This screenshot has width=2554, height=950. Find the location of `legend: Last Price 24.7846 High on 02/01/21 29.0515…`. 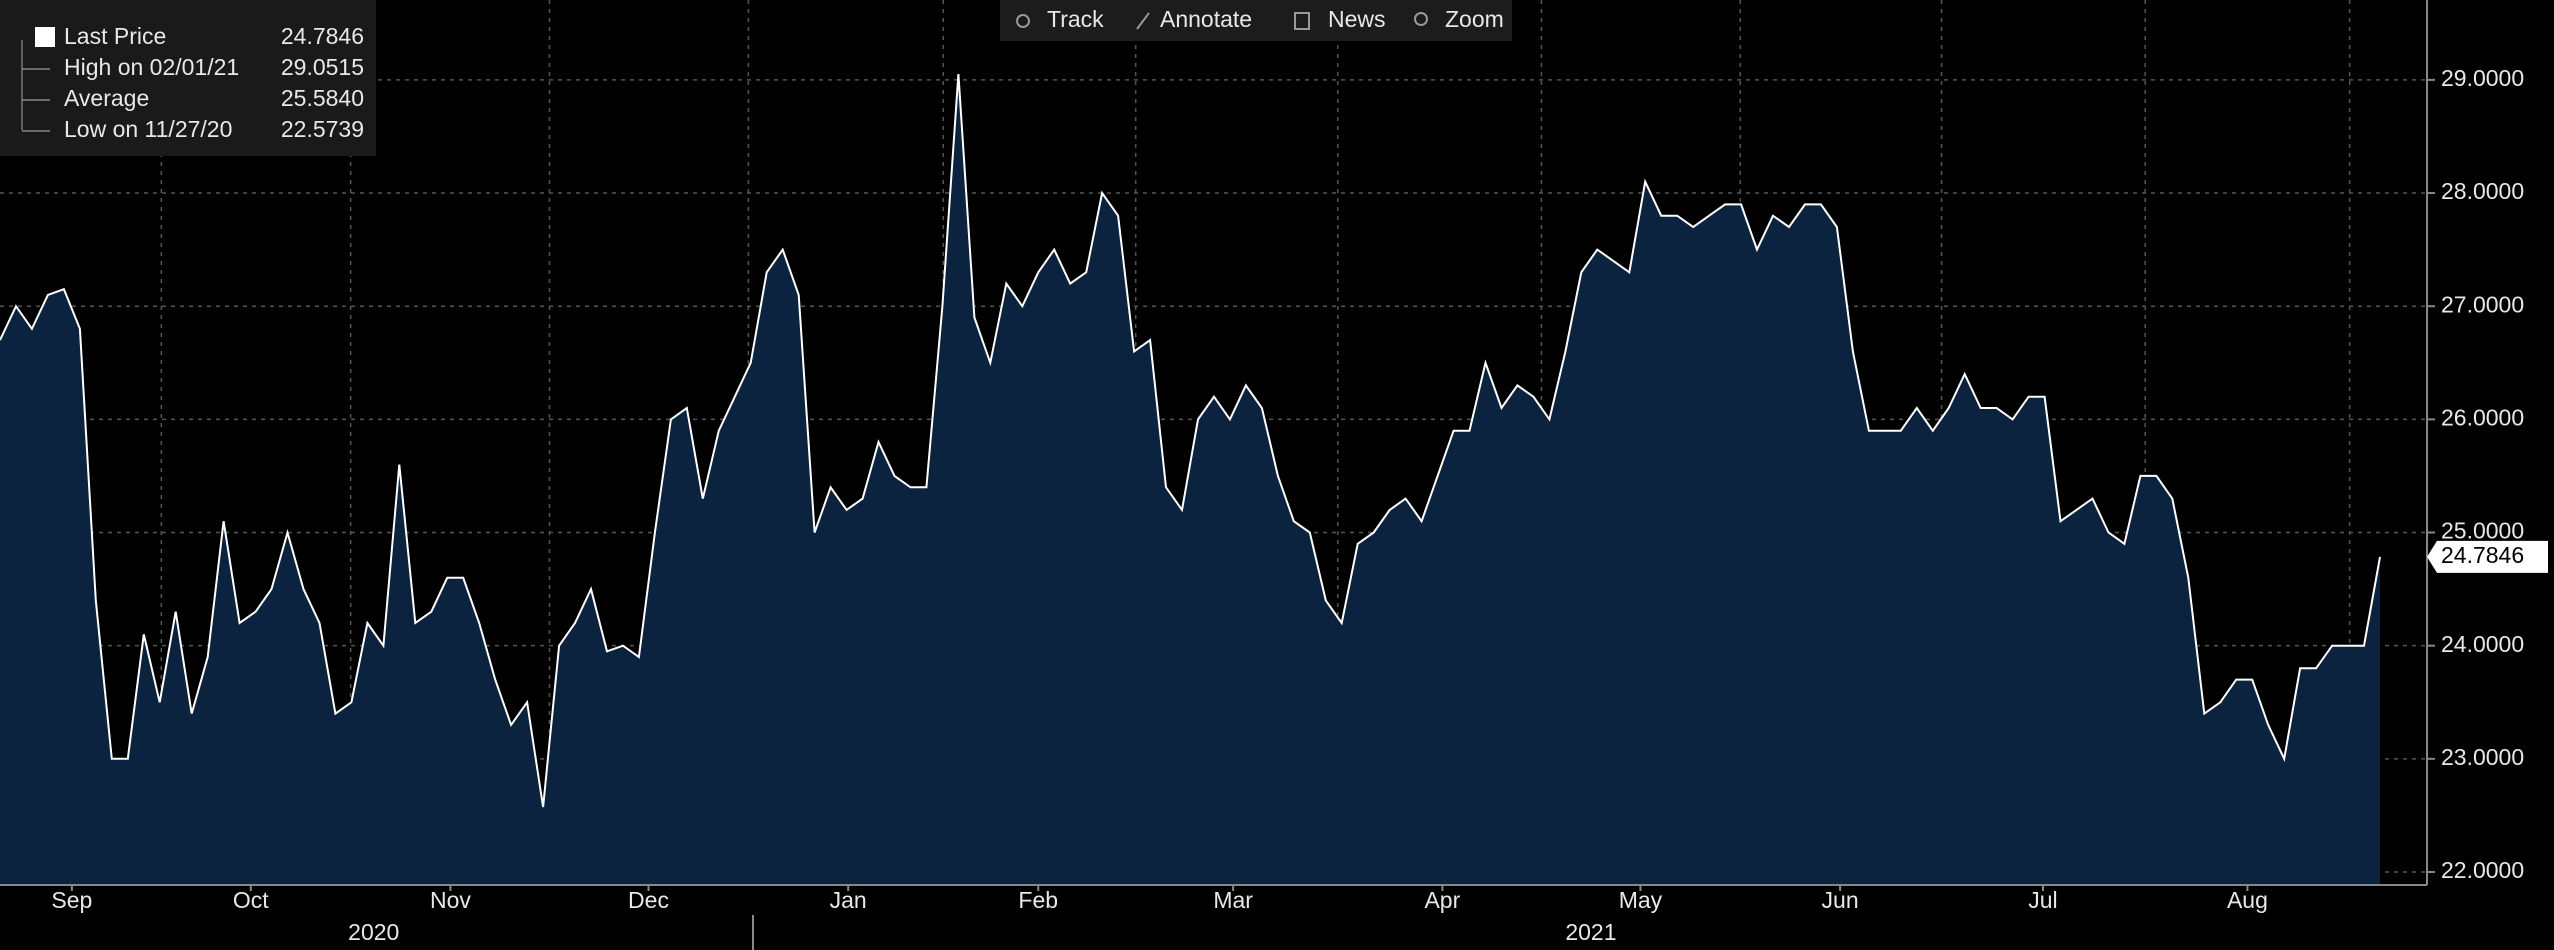

legend: Last Price 24.7846 High on 02/01/21 29.0515… is located at coordinates (188, 78).